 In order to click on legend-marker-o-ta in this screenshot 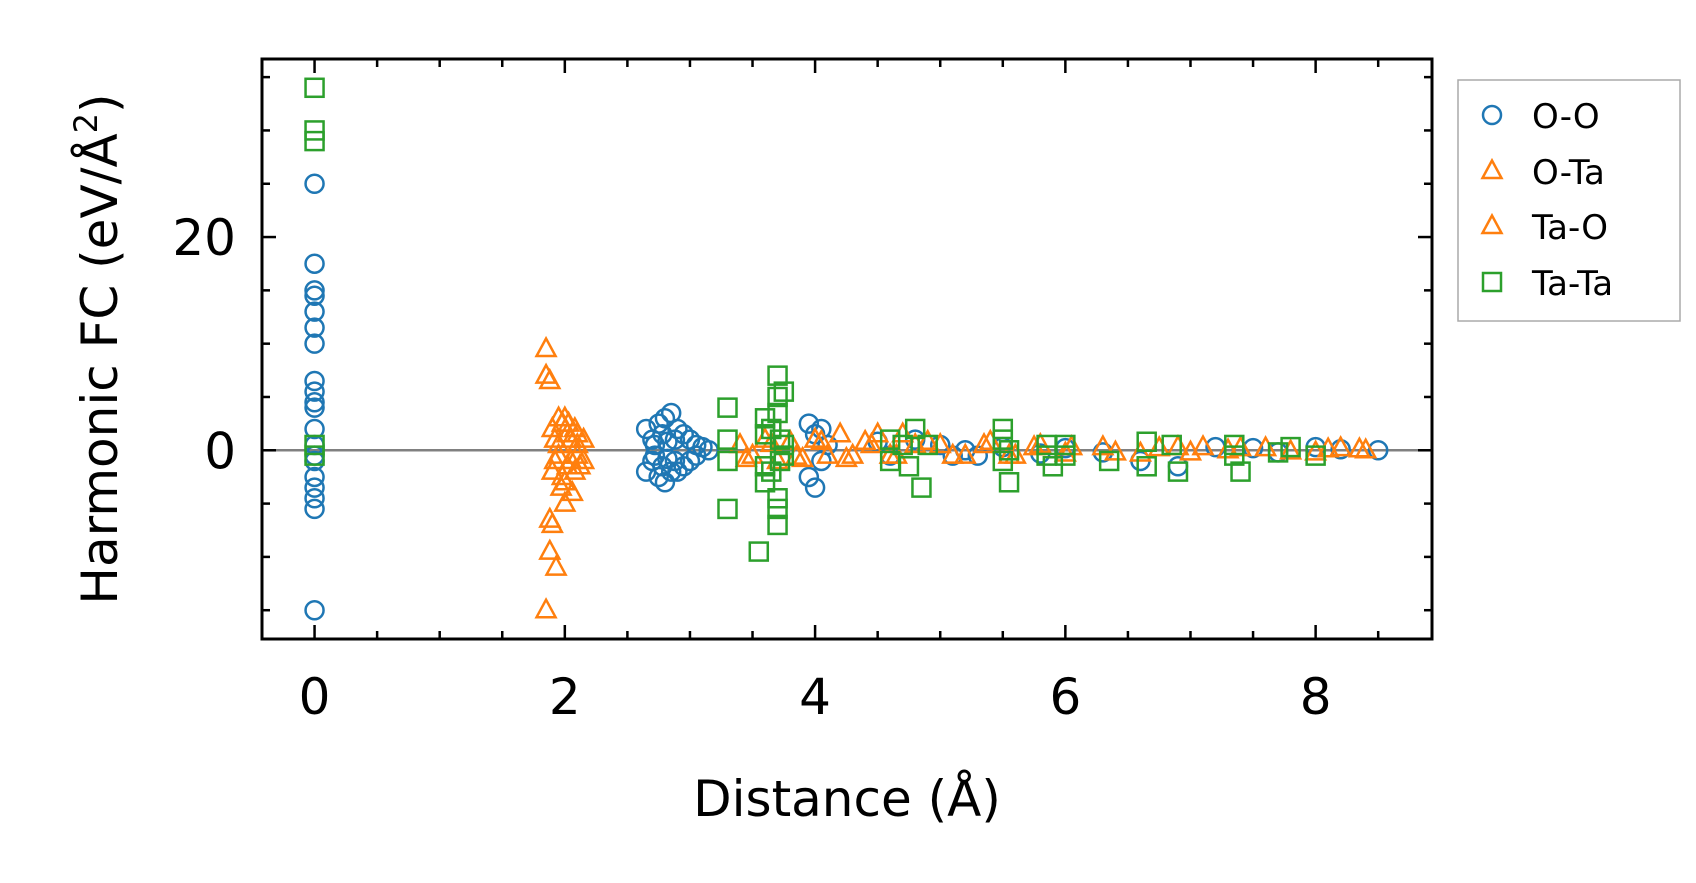, I will do `click(1492, 168)`.